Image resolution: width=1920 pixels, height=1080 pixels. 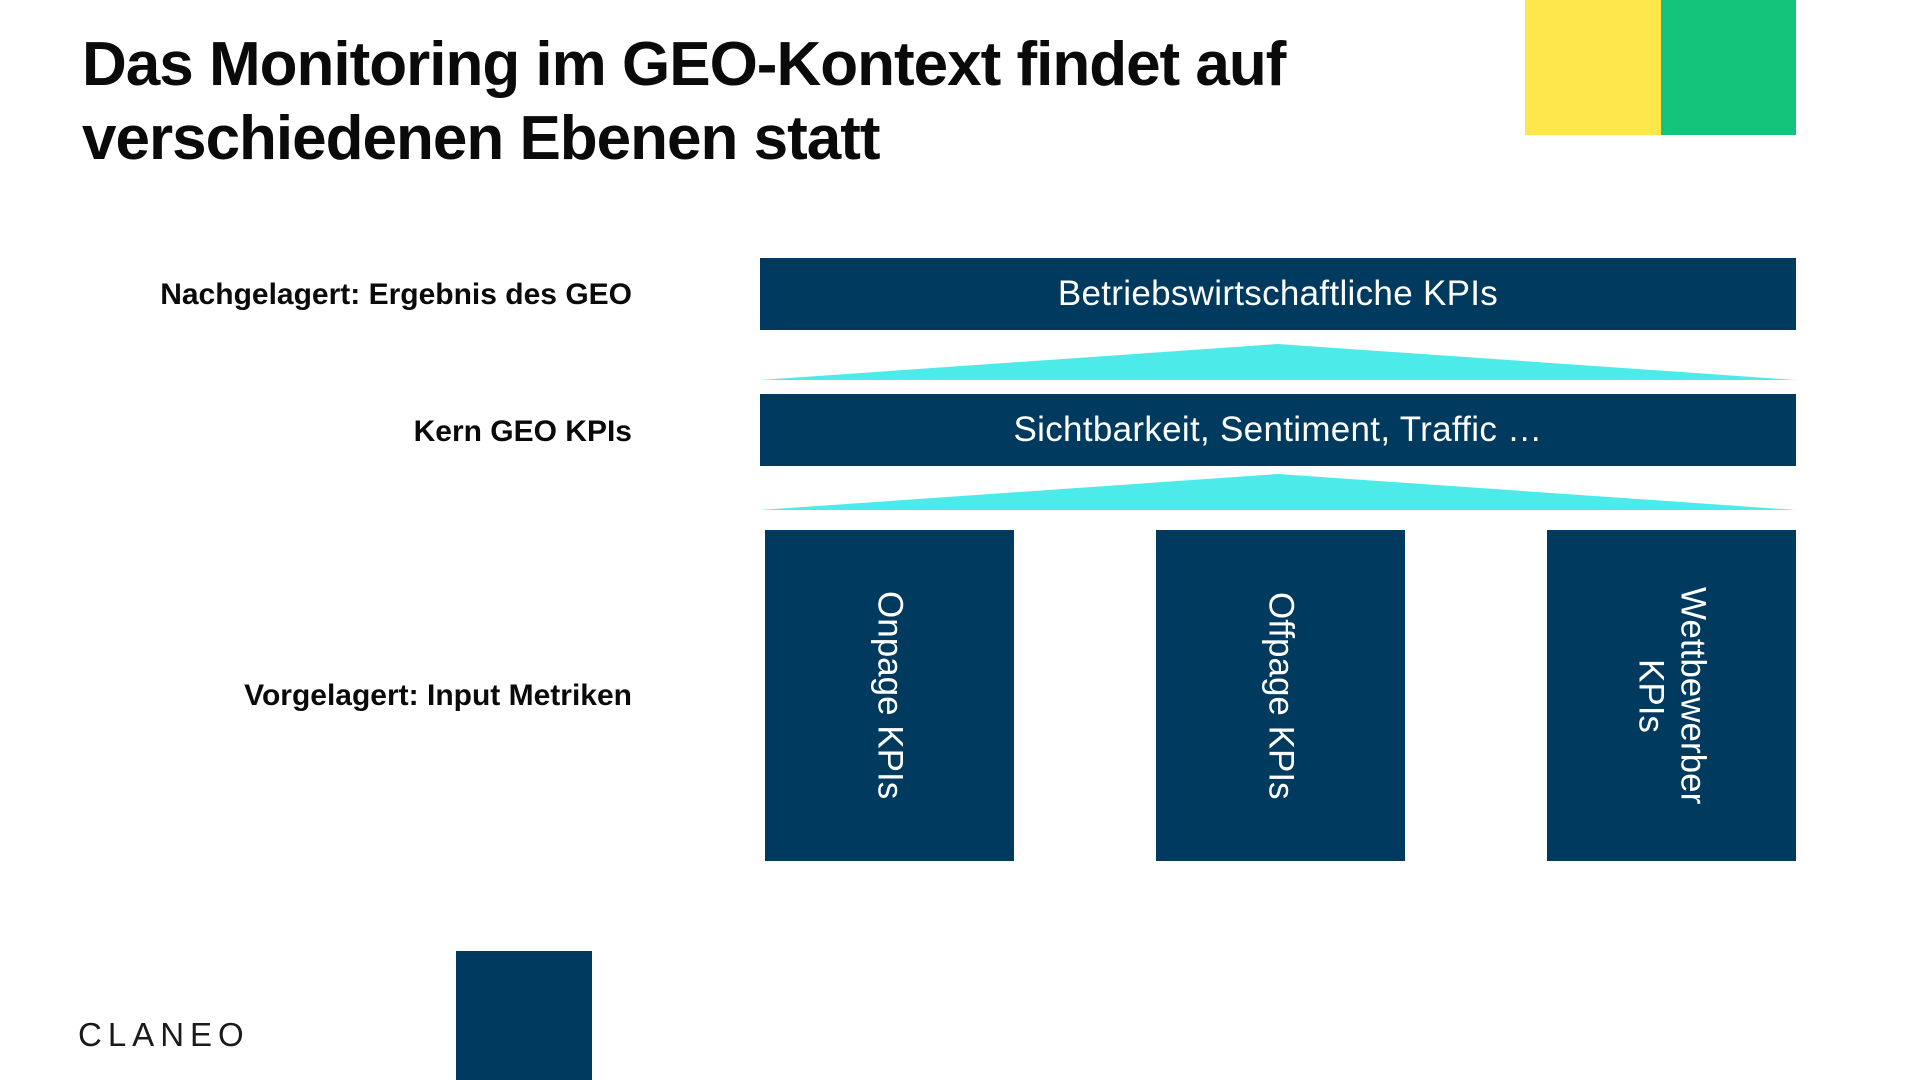 I want to click on pillar-offpage: Offpage KPIs, so click(x=1280, y=695).